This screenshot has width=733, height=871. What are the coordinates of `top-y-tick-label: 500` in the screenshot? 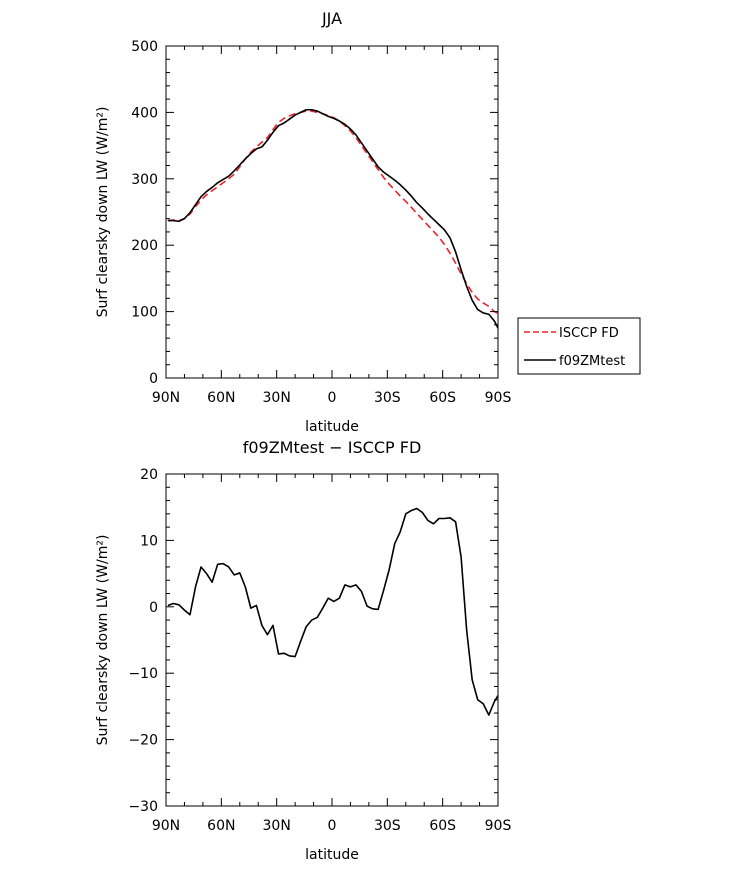 It's located at (144, 47).